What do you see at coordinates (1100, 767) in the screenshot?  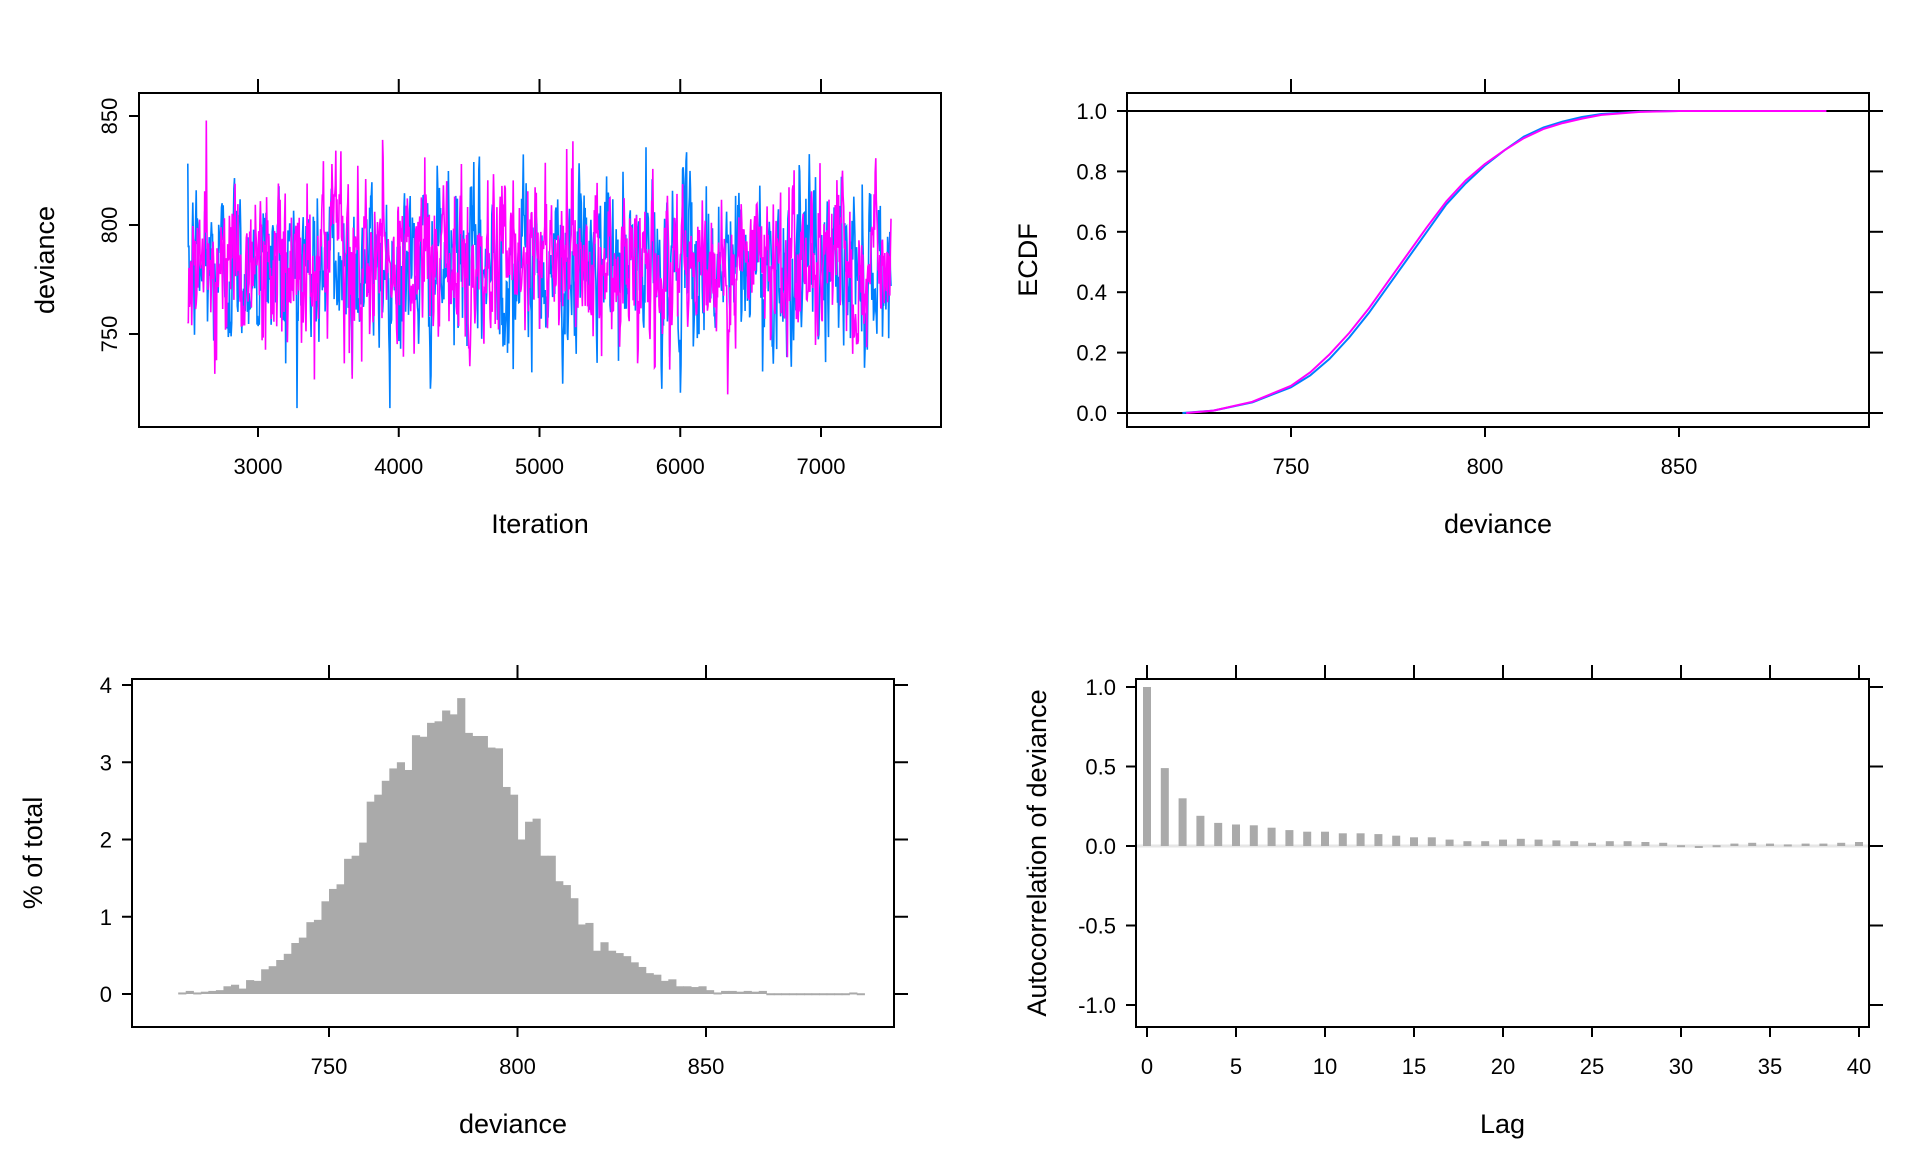 I see `acf-y-tick-label: 0.5` at bounding box center [1100, 767].